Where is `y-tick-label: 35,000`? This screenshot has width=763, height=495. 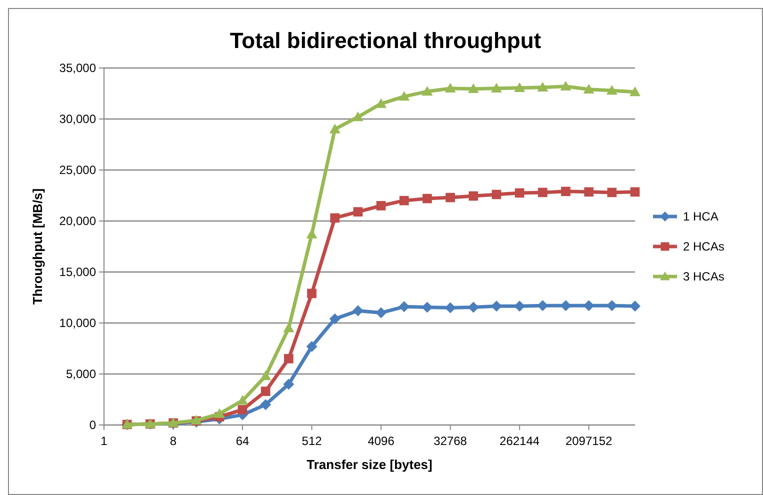
y-tick-label: 35,000 is located at coordinates (77, 68).